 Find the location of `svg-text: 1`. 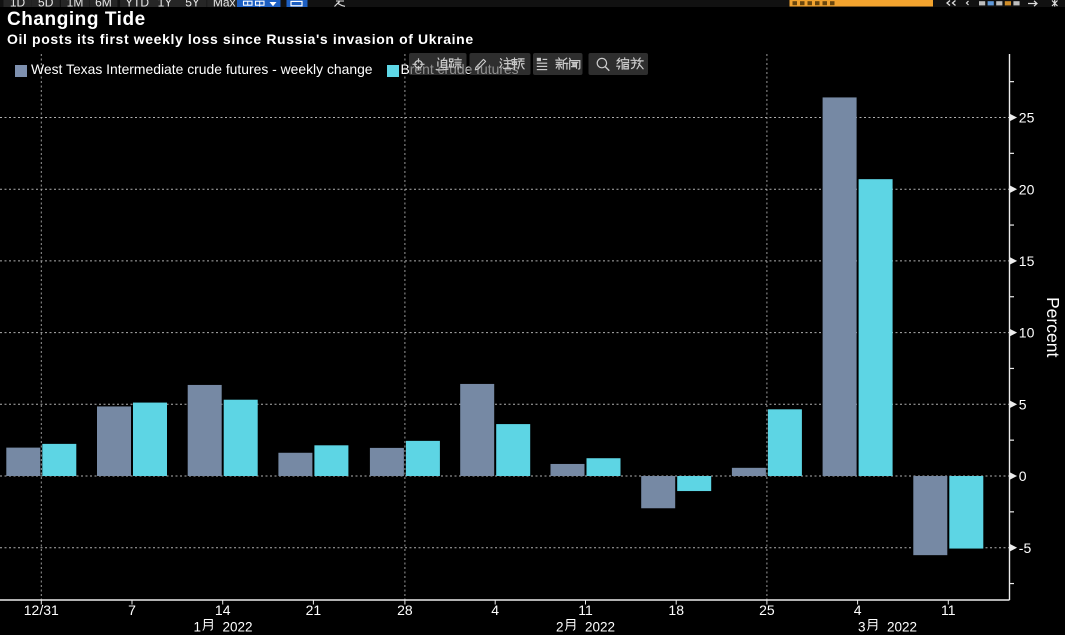

svg-text: 1 is located at coordinates (197, 627).